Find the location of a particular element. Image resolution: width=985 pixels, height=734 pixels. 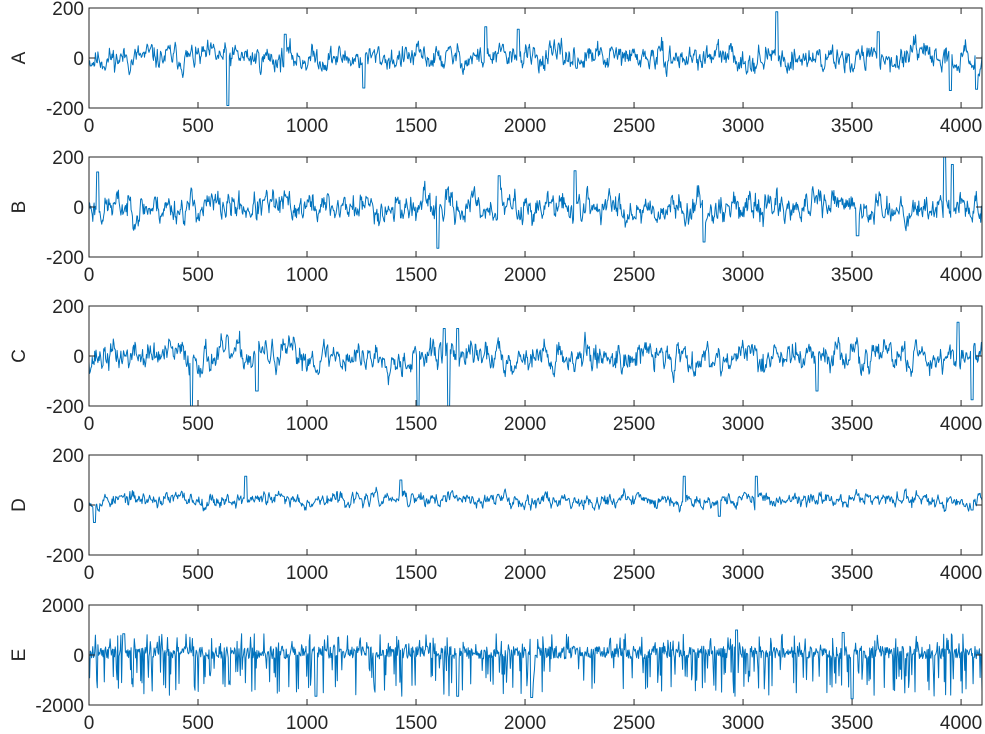

y-axis-label: A is located at coordinates (19, 57).